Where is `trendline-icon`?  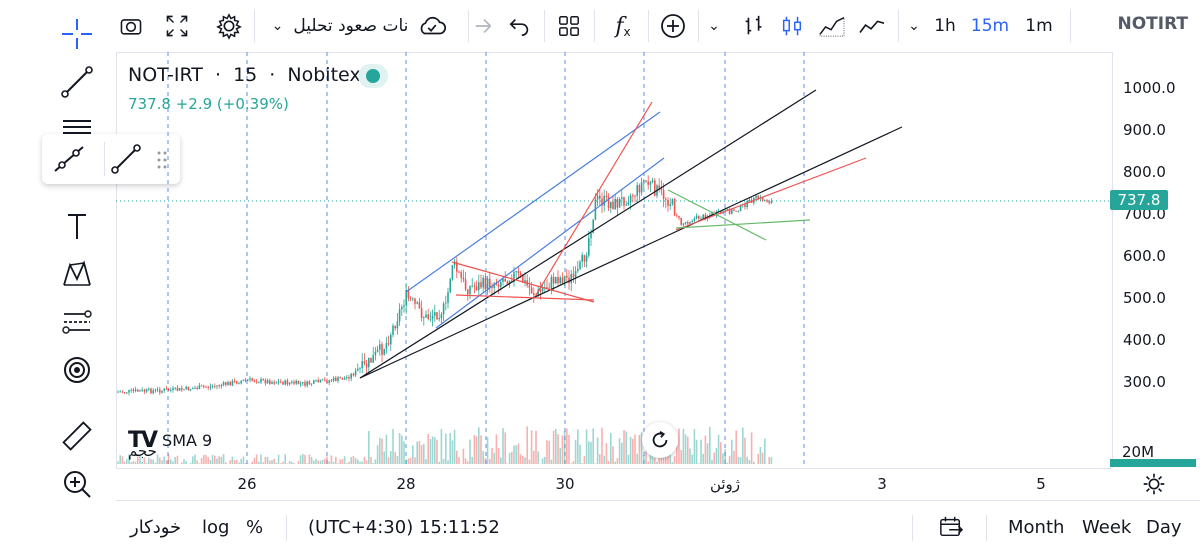
trendline-icon is located at coordinates (77, 82).